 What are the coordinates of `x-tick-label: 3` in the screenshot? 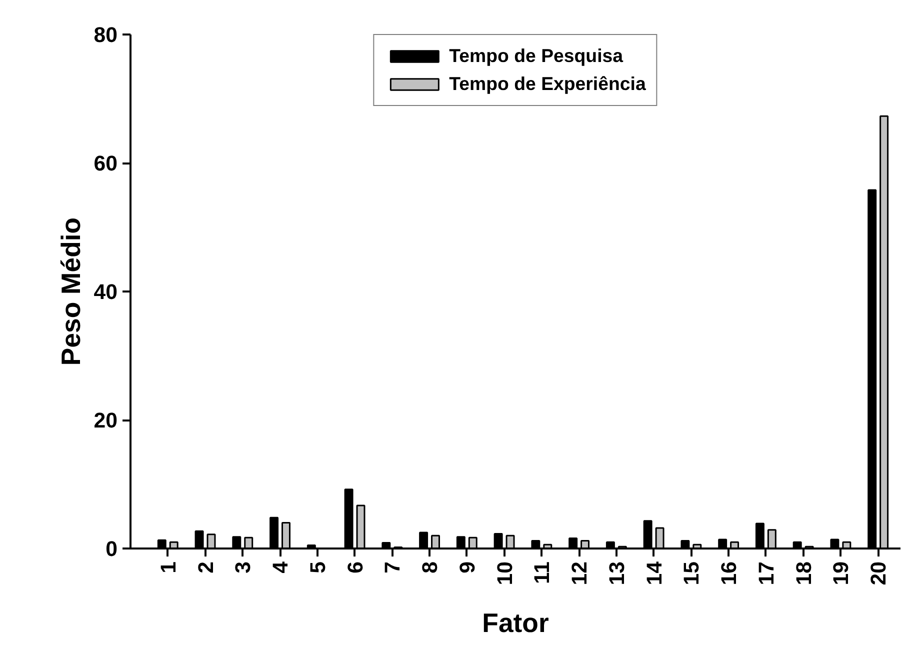 It's located at (243, 567).